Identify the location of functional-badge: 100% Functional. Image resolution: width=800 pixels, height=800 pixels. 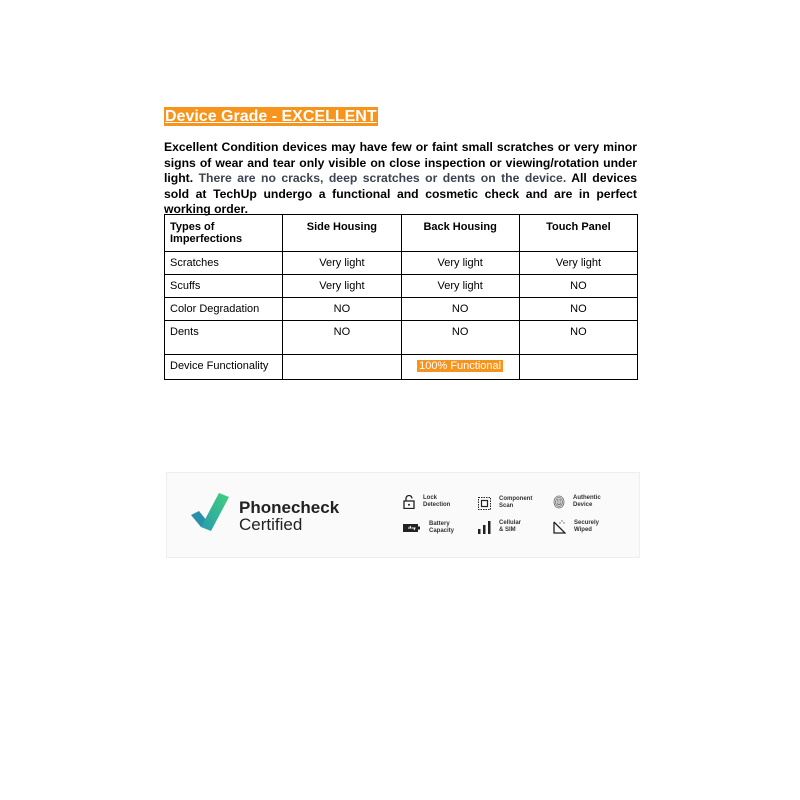
(460, 366).